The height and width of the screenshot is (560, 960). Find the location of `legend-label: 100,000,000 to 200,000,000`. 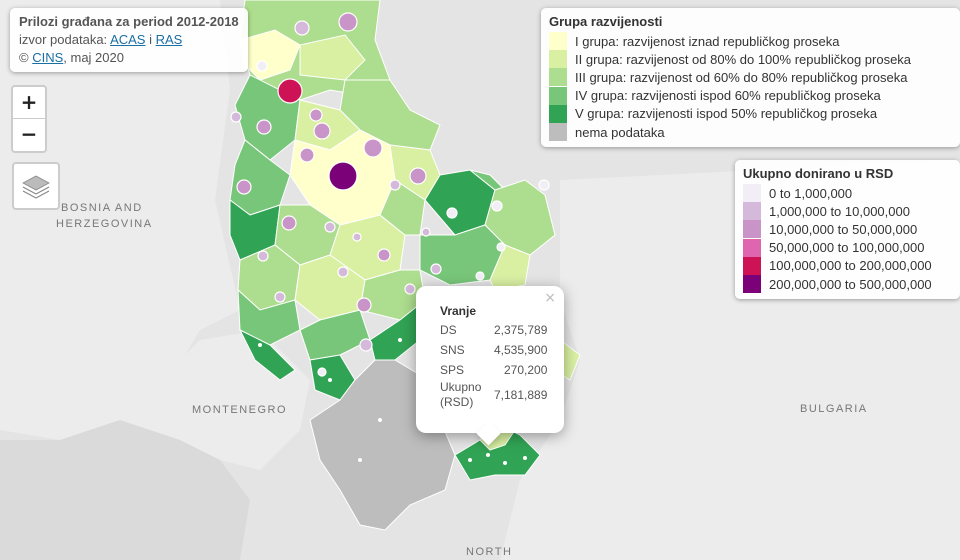

legend-label: 100,000,000 to 200,000,000 is located at coordinates (850, 266).